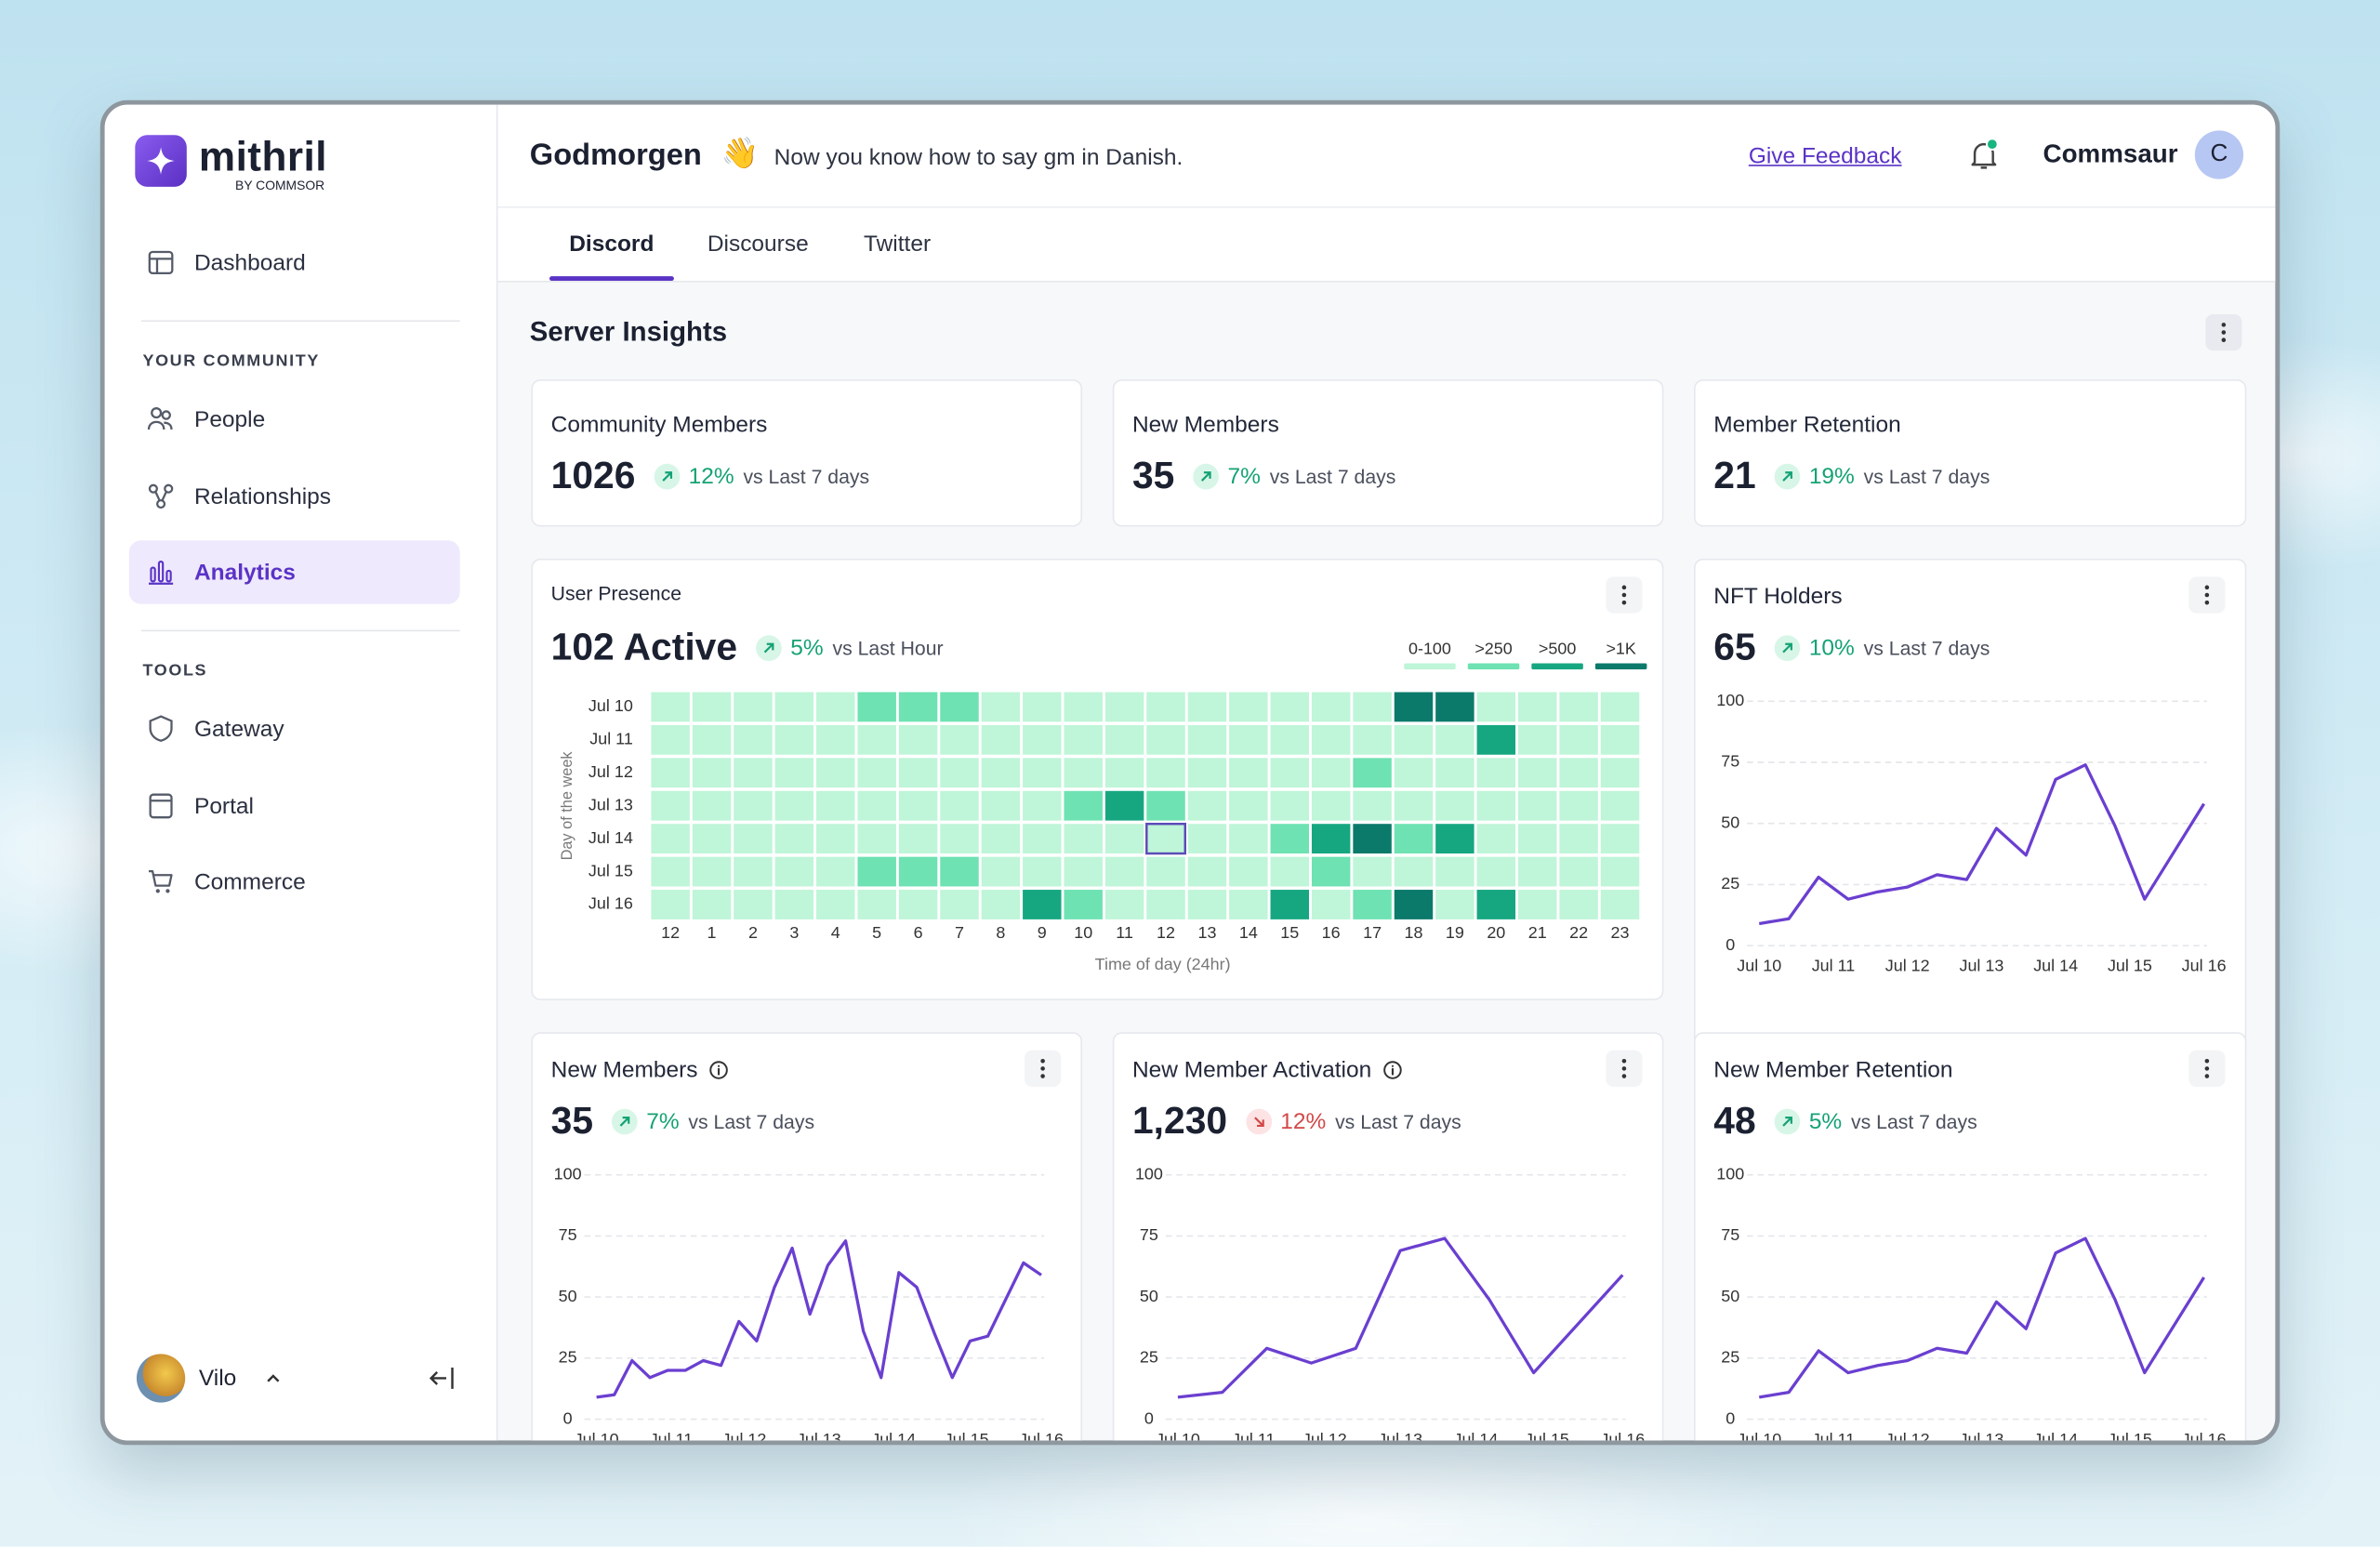  What do you see at coordinates (161, 1378) in the screenshot?
I see `account-avatar` at bounding box center [161, 1378].